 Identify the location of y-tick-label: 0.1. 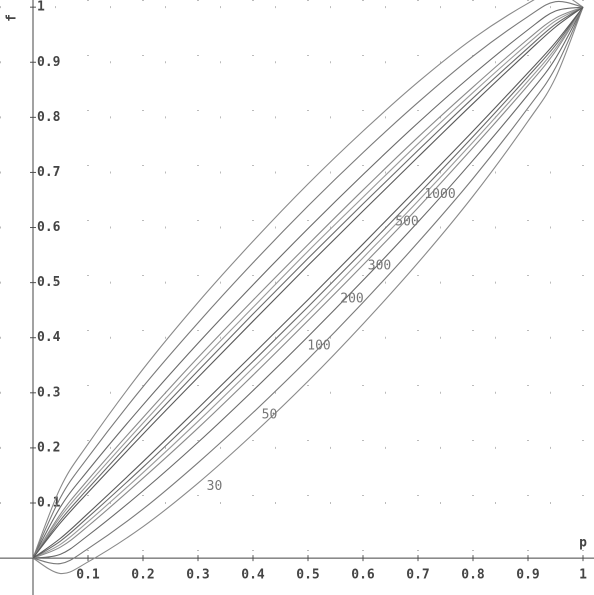
(49, 502).